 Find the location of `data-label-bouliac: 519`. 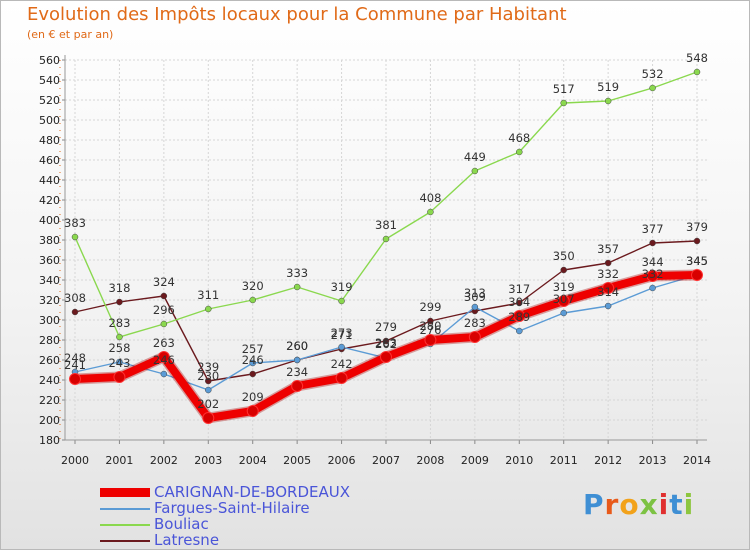

data-label-bouliac: 519 is located at coordinates (608, 87).